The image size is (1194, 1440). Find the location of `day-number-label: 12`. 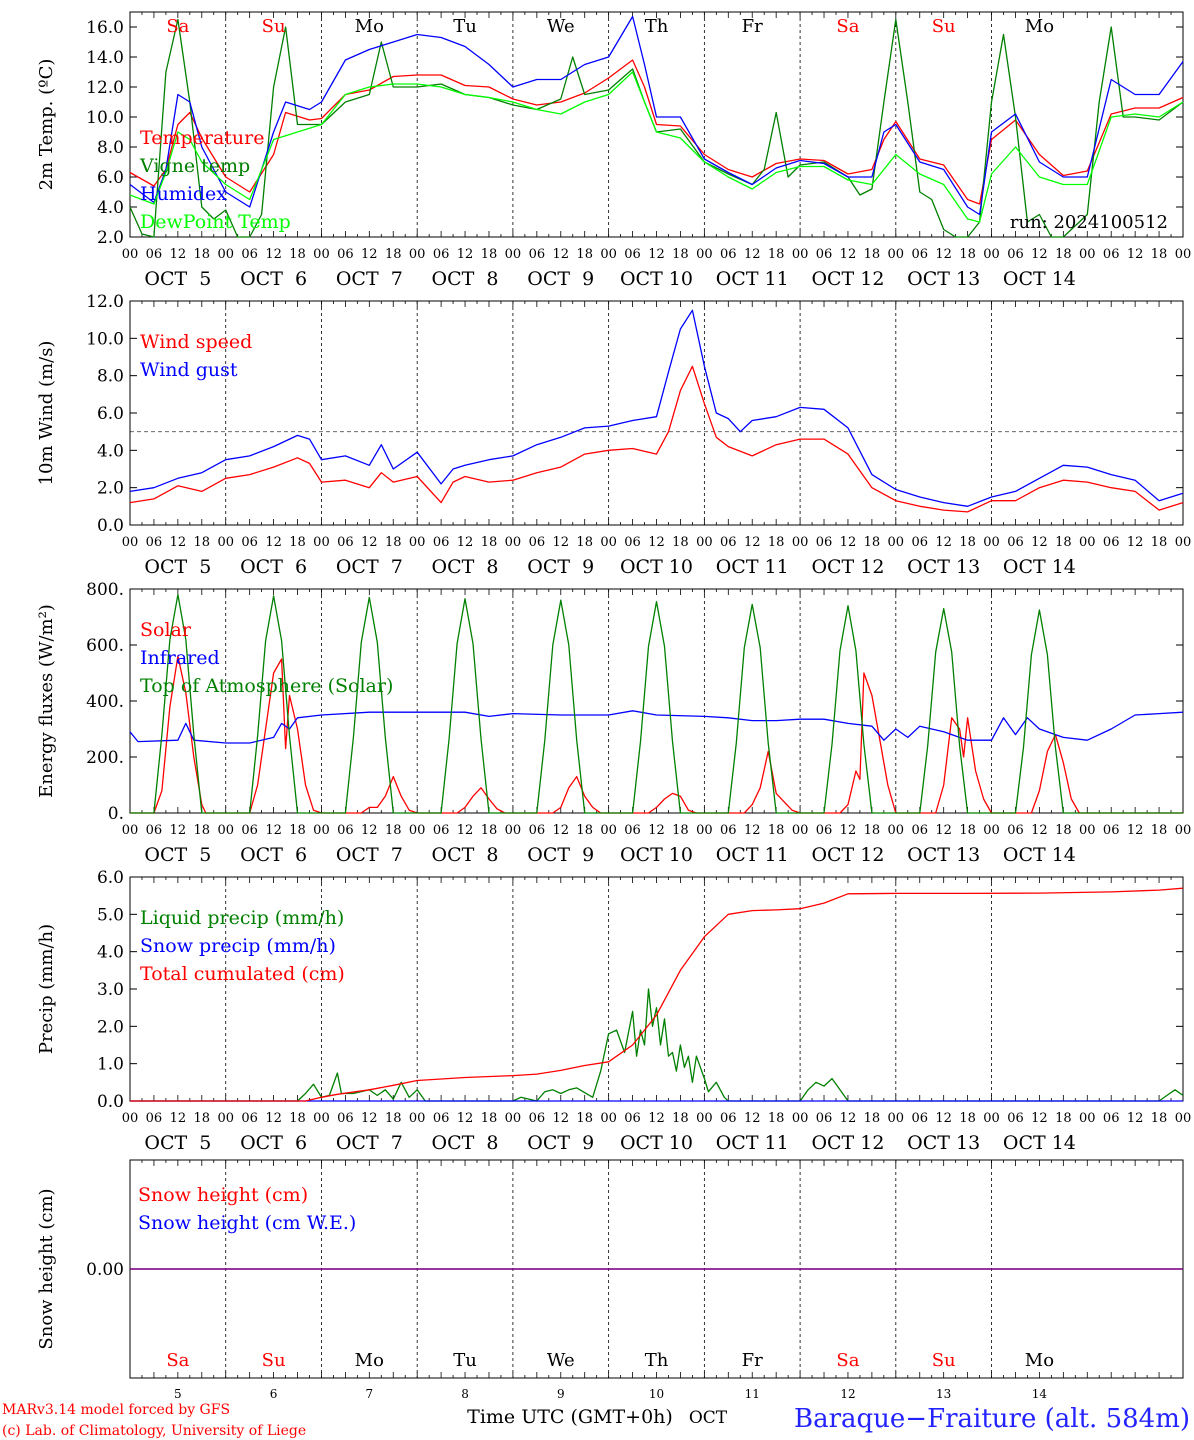

day-number-label: 12 is located at coordinates (847, 1394).